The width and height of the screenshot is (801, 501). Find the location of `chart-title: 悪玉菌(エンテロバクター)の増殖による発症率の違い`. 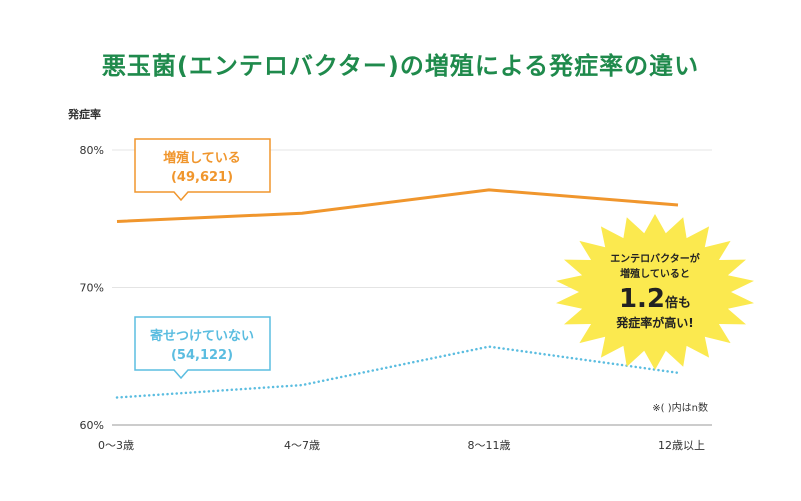

chart-title: 悪玉菌(エンテロバクター)の増殖による発症率の違い is located at coordinates (400, 66).